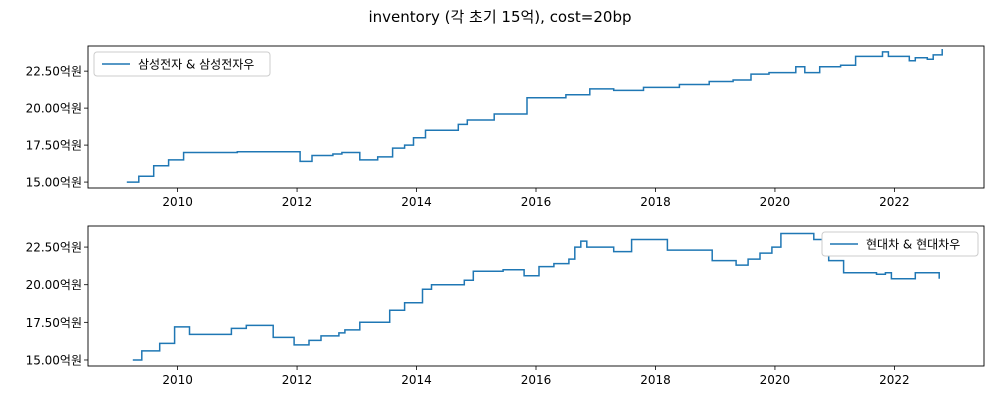  I want to click on legend-label: 삼성전자 & 삼성전자우, so click(196, 65).